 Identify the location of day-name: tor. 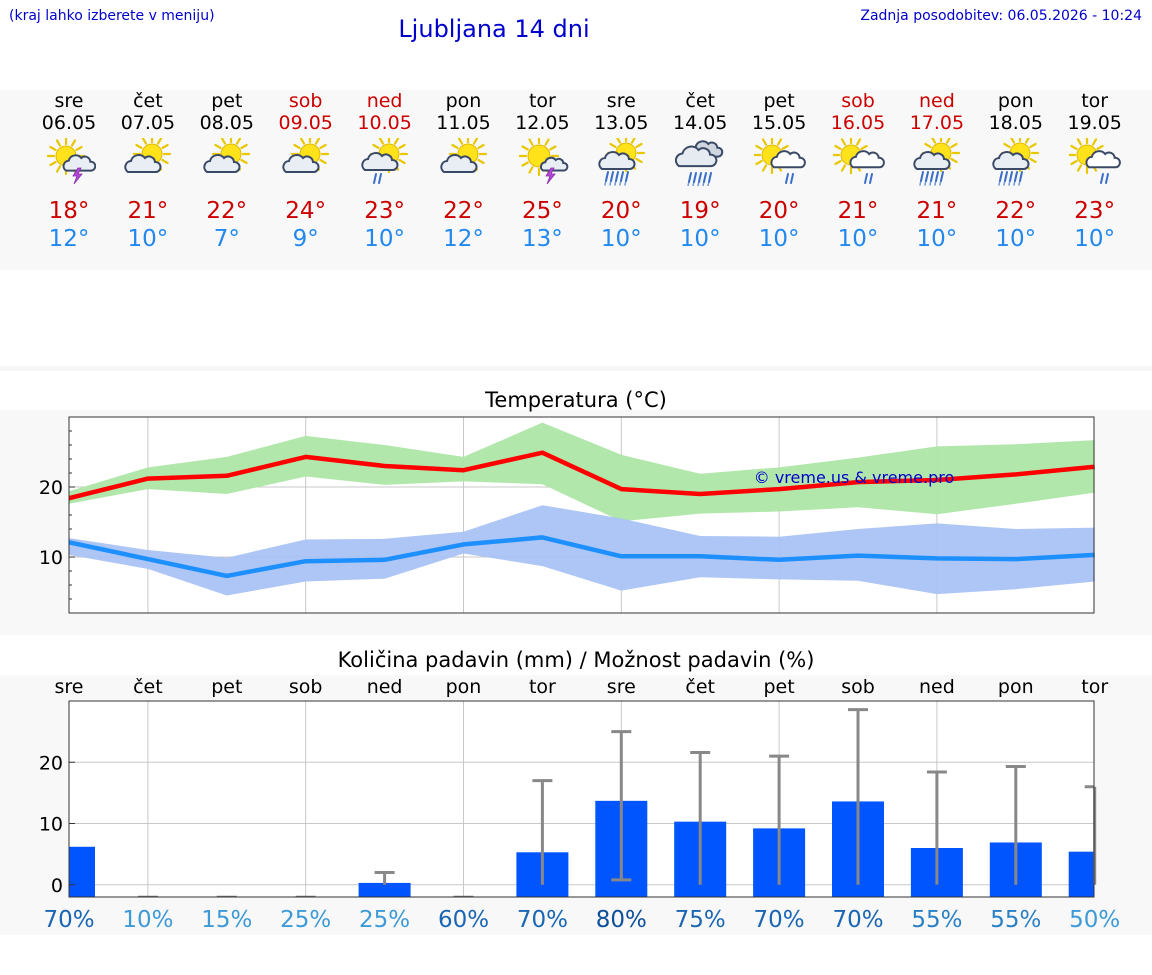
(1095, 101).